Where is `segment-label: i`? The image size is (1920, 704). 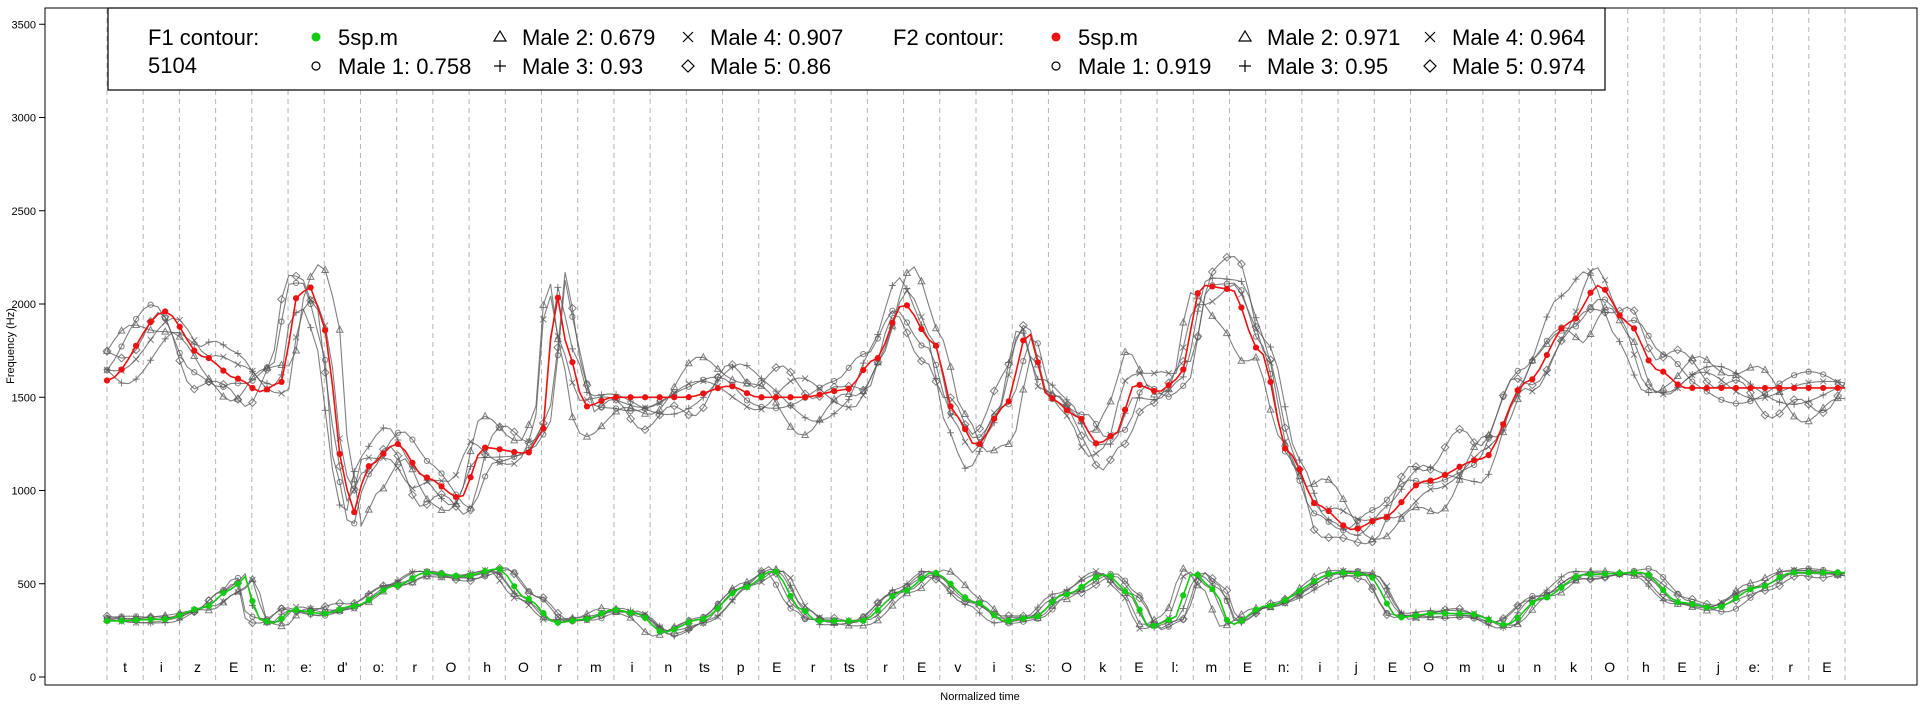 segment-label: i is located at coordinates (161, 667).